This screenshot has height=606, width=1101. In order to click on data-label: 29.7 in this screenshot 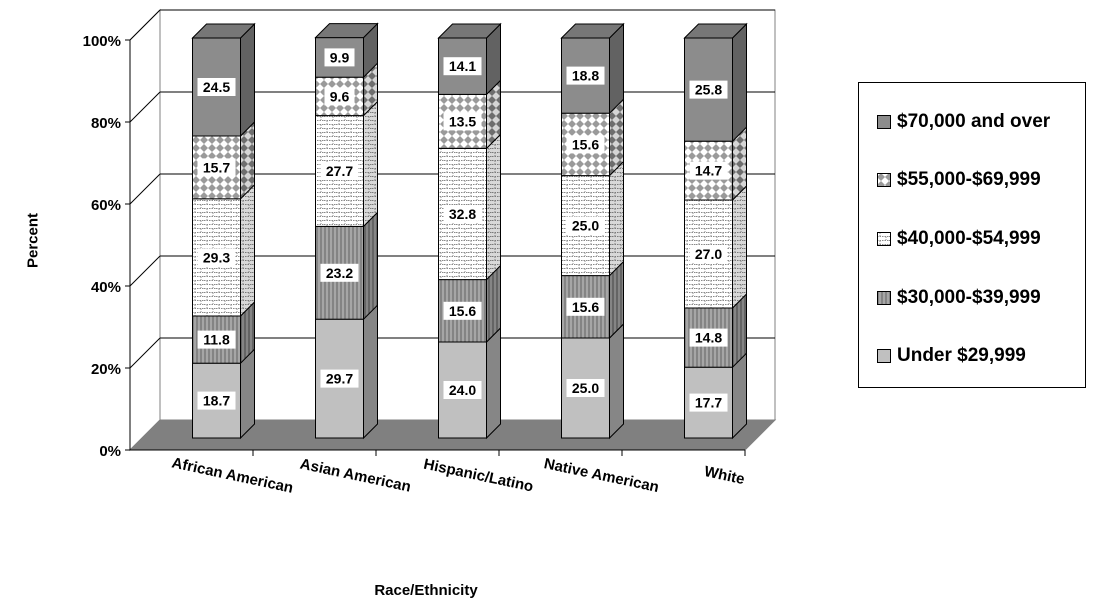, I will do `click(339, 379)`.